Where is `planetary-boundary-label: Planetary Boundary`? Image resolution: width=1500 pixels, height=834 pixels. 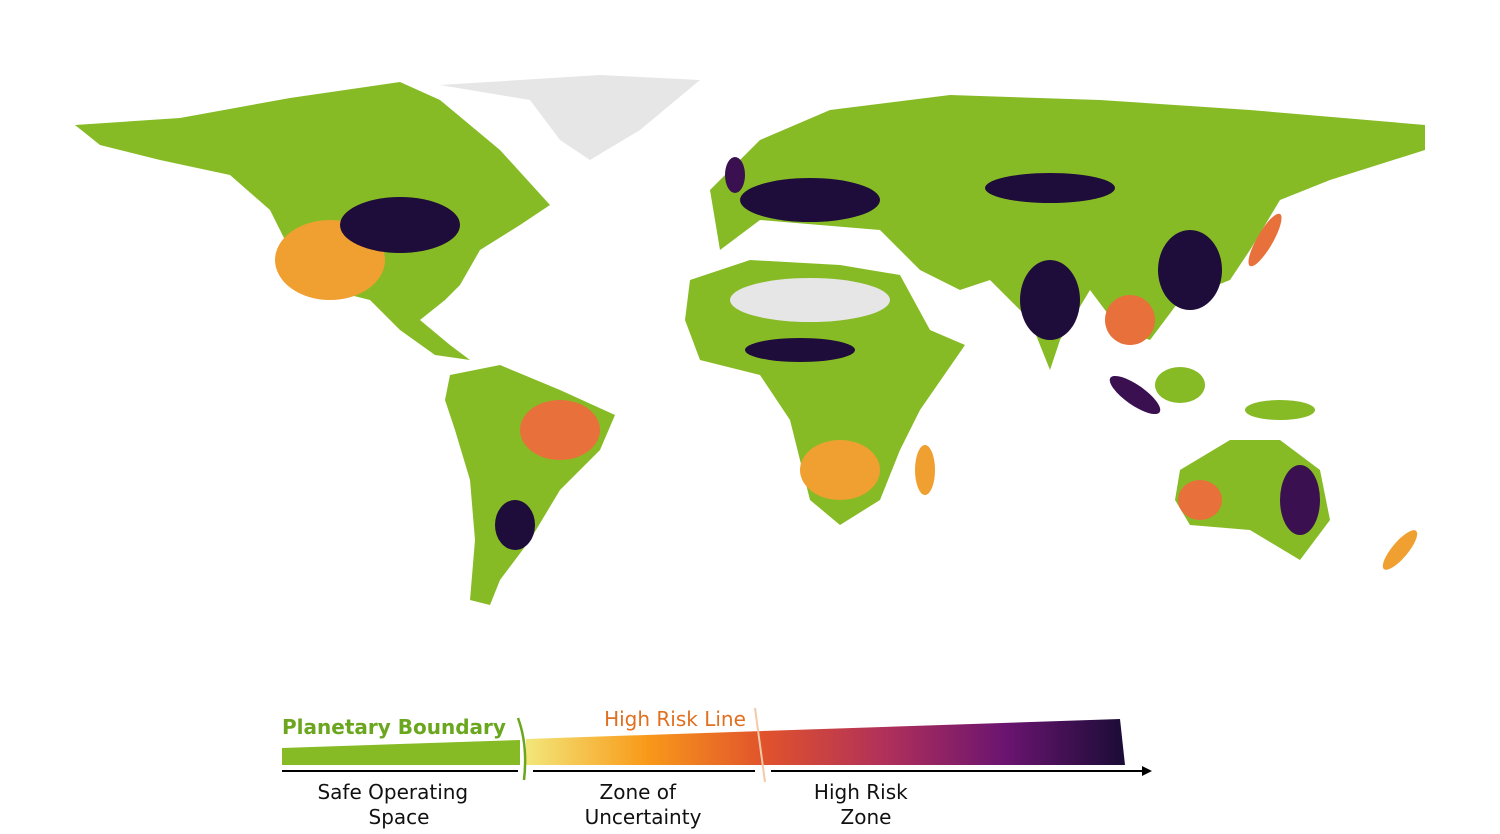 planetary-boundary-label: Planetary Boundary is located at coordinates (394, 727).